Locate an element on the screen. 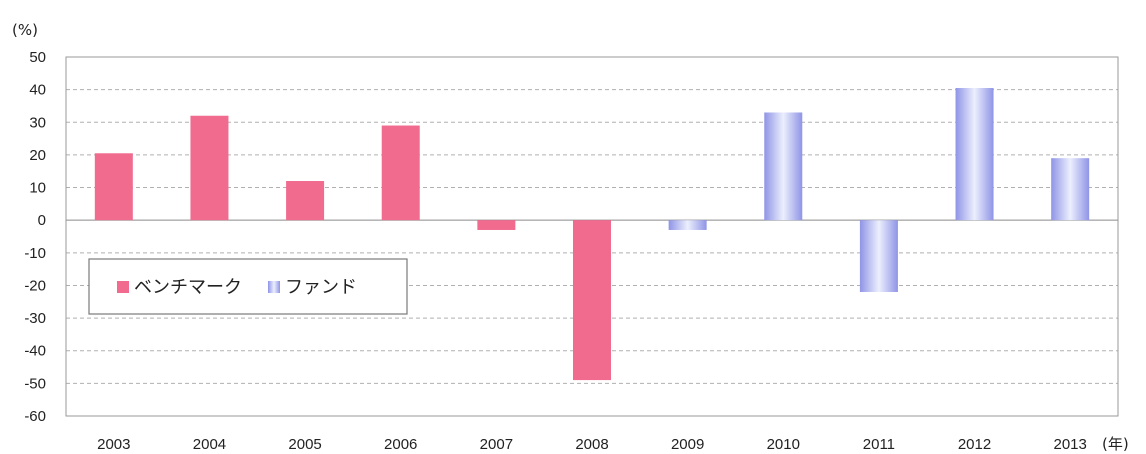 Image resolution: width=1146 pixels, height=454 pixels. x-tick-label: 2003 is located at coordinates (113, 444).